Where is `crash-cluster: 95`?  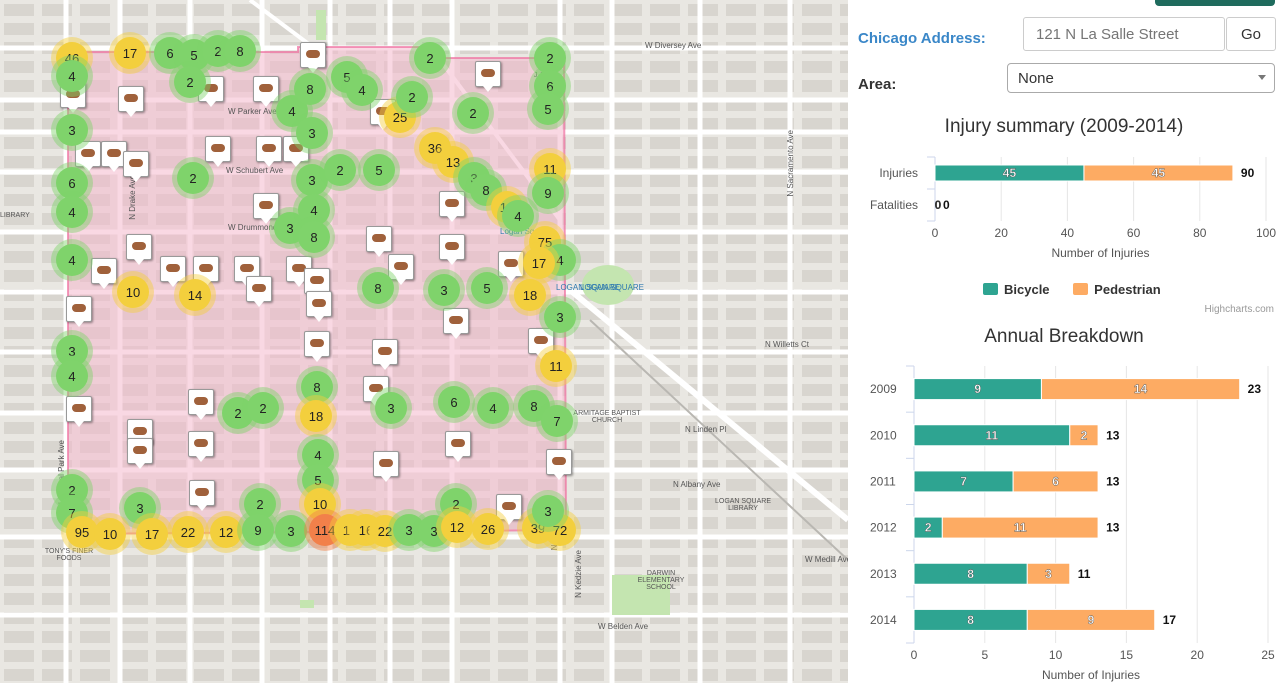
crash-cluster: 95 is located at coordinates (82, 532).